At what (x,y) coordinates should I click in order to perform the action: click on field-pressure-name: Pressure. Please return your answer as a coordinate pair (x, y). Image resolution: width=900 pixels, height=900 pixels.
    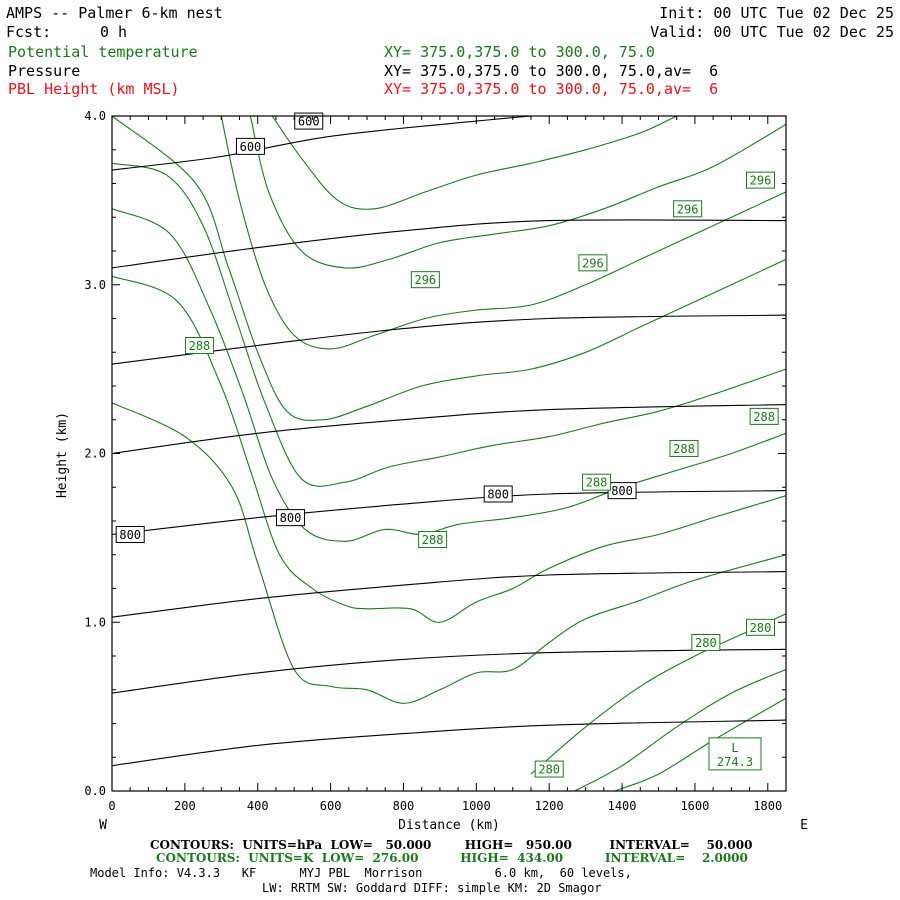
    Looking at the image, I should click on (44, 71).